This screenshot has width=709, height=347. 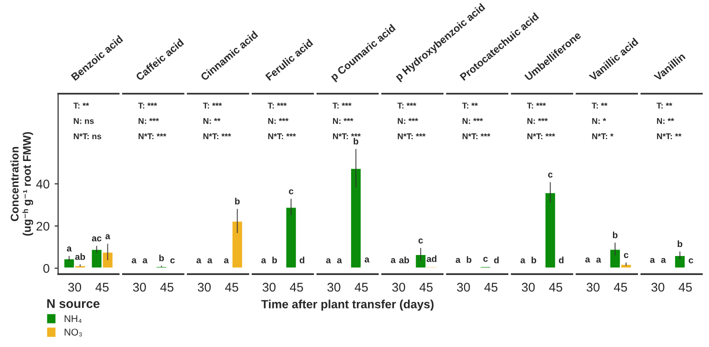 What do you see at coordinates (431, 258) in the screenshot?
I see `data-label: ad` at bounding box center [431, 258].